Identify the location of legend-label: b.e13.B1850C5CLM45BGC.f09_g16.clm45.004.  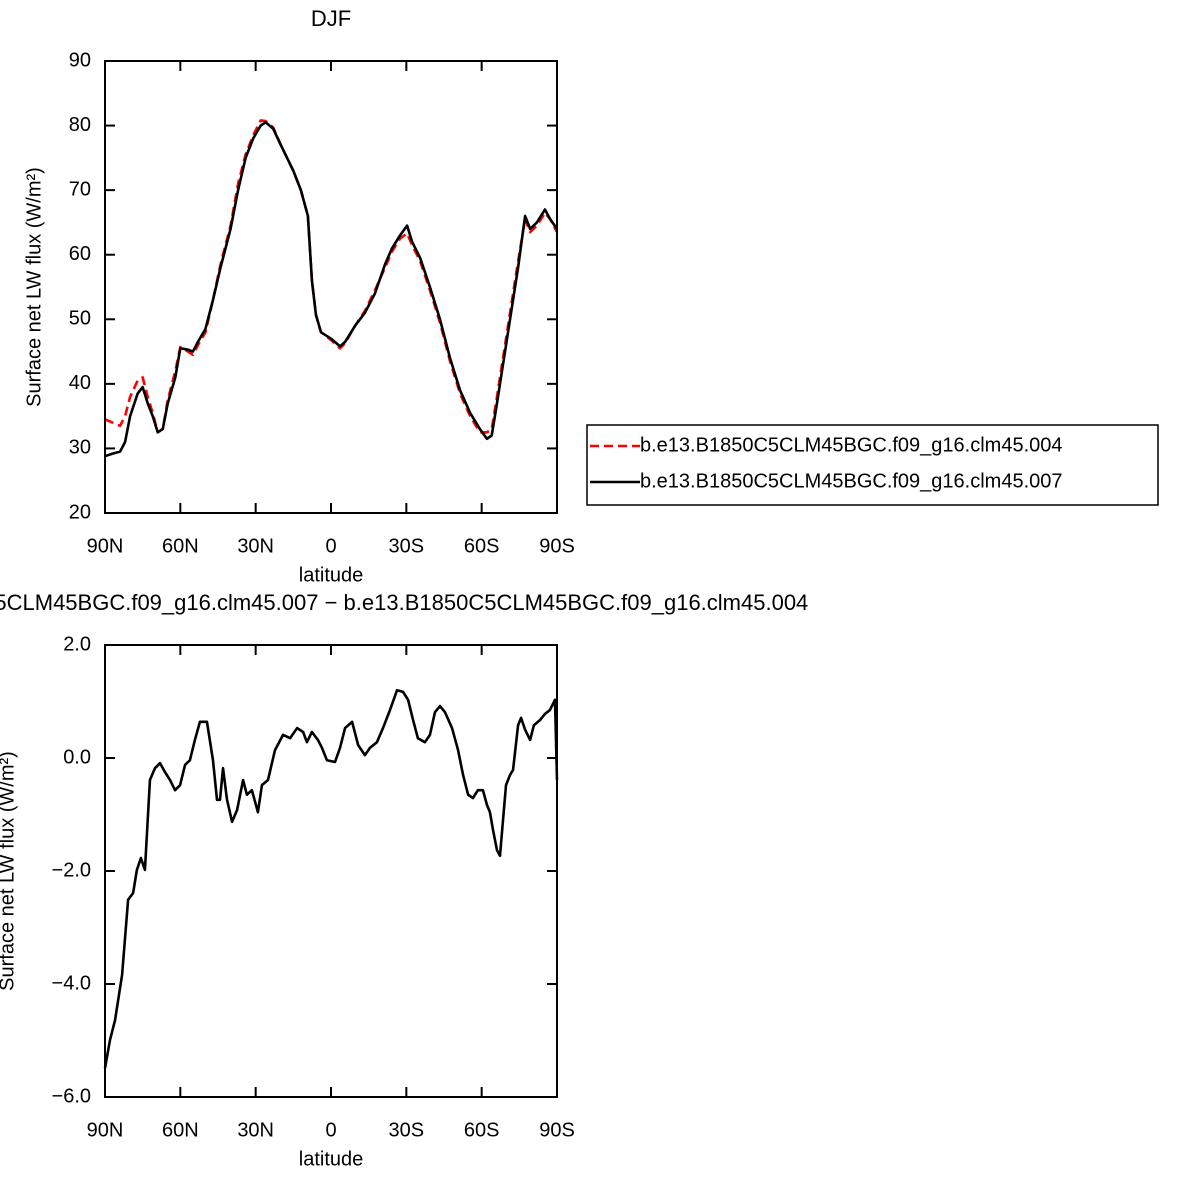
(851, 445).